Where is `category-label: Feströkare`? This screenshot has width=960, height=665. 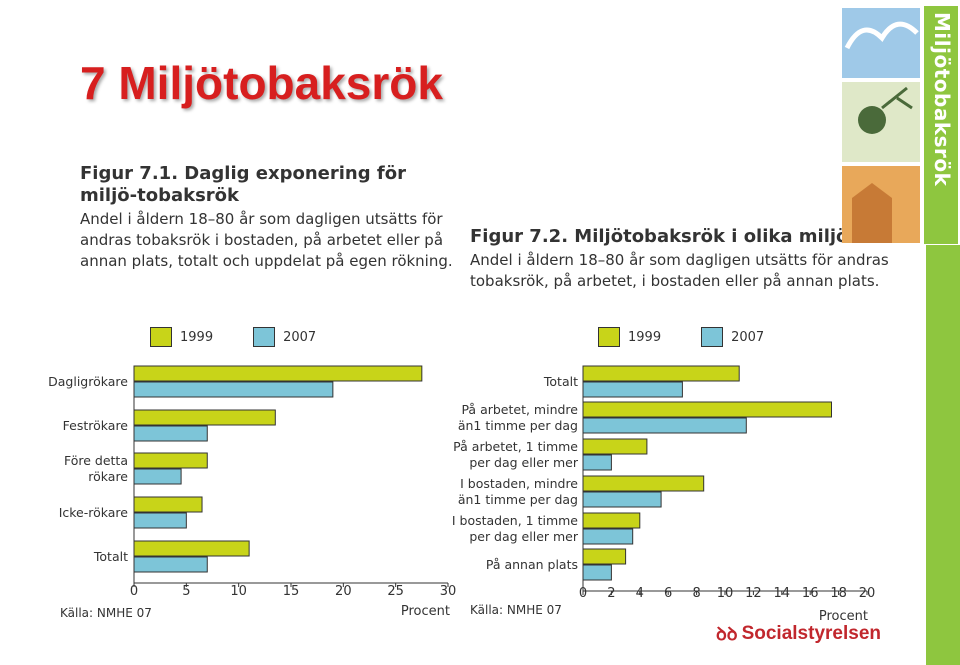
category-label: Feströkare is located at coordinates (96, 425).